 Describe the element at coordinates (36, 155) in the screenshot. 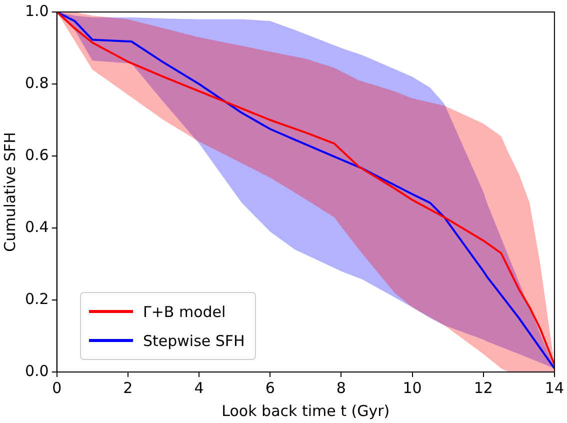

I see `y-tick-label: 0.6` at that location.